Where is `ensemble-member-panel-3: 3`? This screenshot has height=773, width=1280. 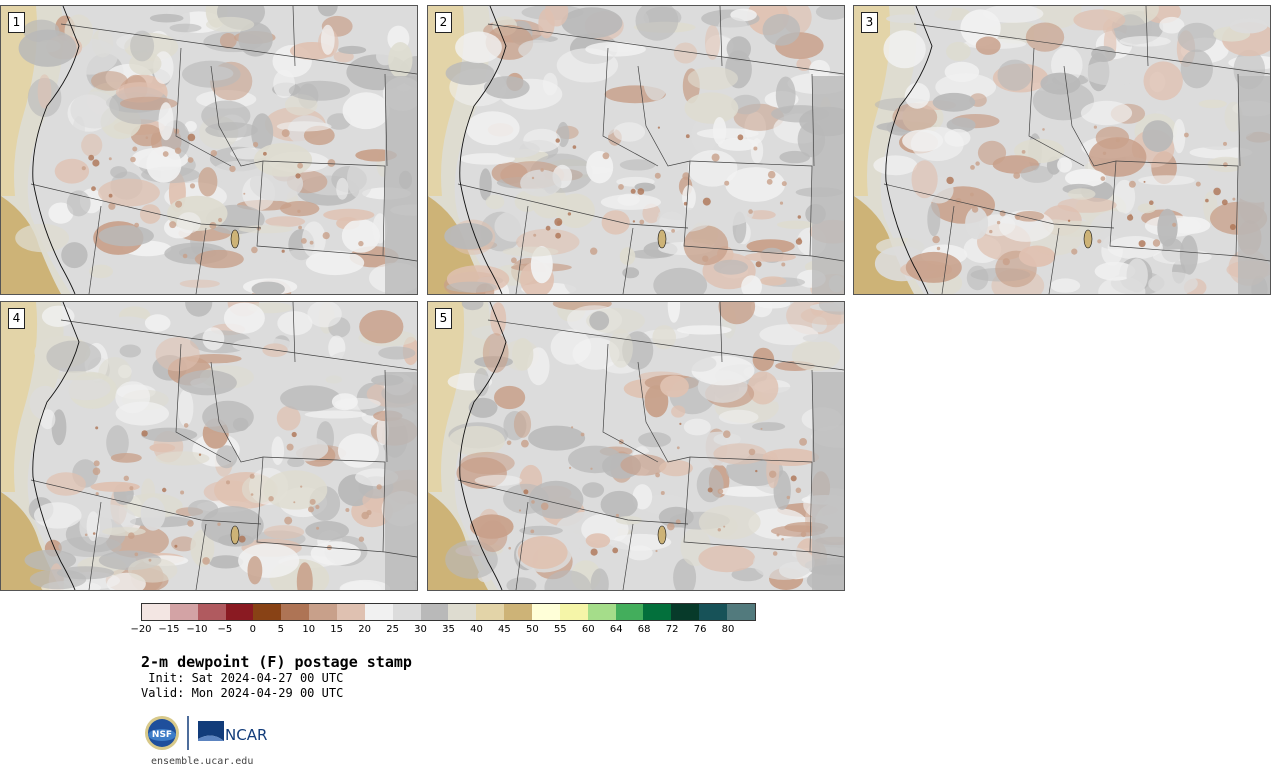 ensemble-member-panel-3: 3 is located at coordinates (1062, 150).